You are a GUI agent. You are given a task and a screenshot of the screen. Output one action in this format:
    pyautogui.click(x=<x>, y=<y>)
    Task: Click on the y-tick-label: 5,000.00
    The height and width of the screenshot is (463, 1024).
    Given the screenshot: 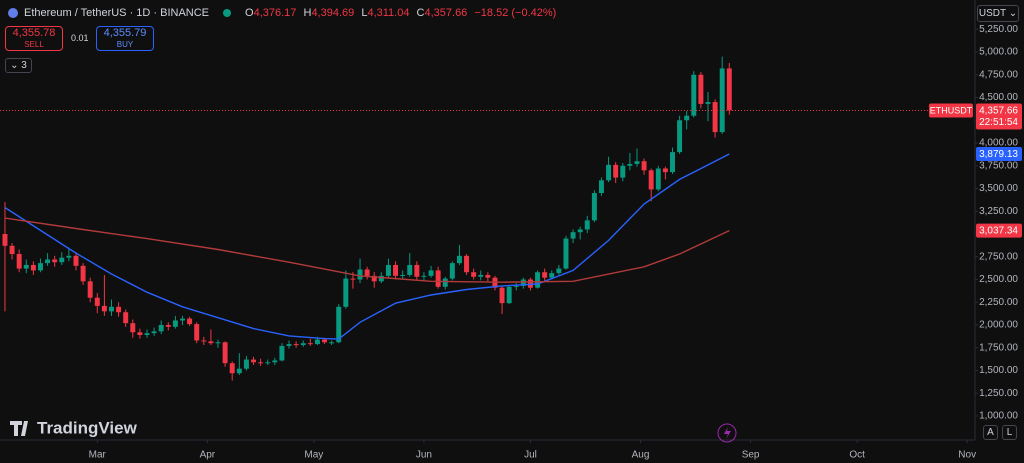 What is the action you would take?
    pyautogui.click(x=998, y=52)
    